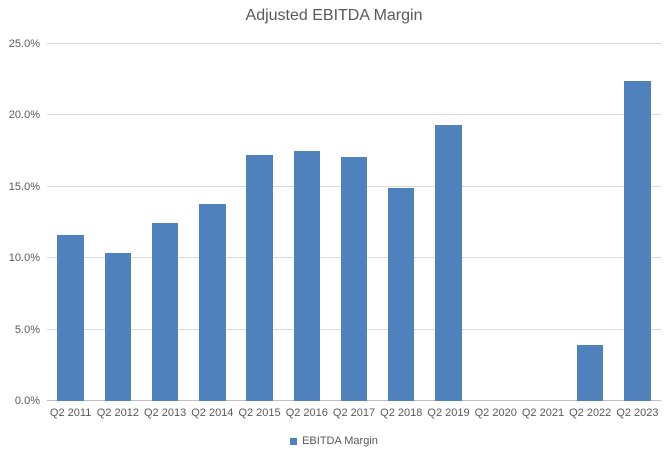 The height and width of the screenshot is (454, 668). I want to click on y-tick-label: 5.0%, so click(27, 329).